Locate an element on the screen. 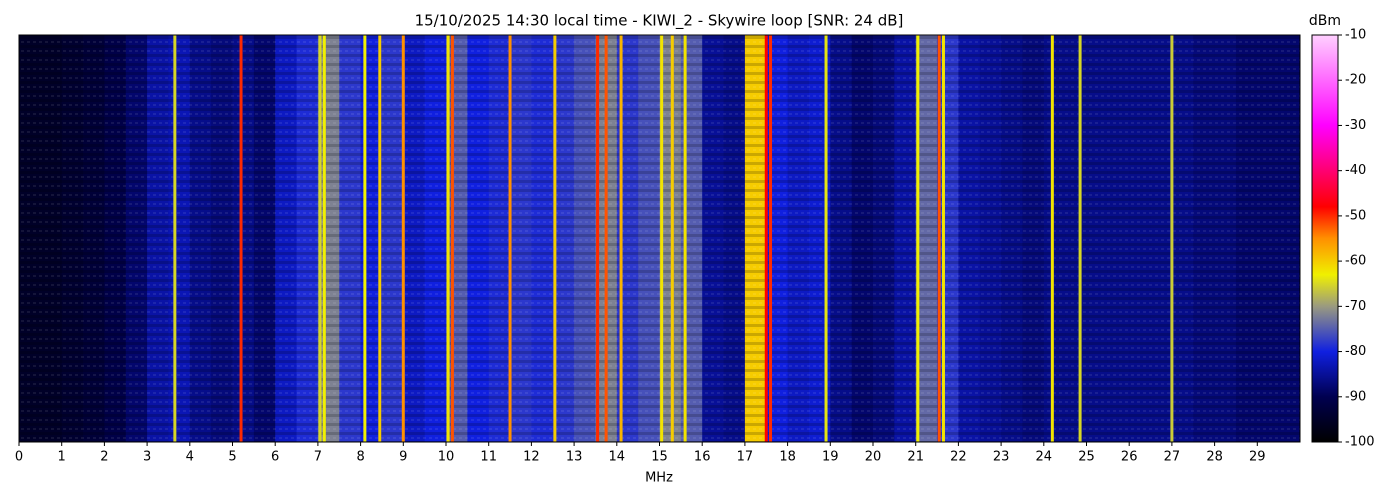 The height and width of the screenshot is (500, 1400). colorbar-label: dBm is located at coordinates (1325, 21).